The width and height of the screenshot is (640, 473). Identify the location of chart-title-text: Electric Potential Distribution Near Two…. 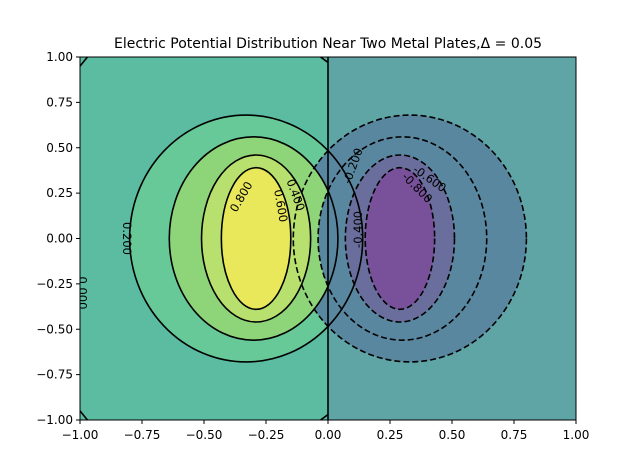
(297, 44).